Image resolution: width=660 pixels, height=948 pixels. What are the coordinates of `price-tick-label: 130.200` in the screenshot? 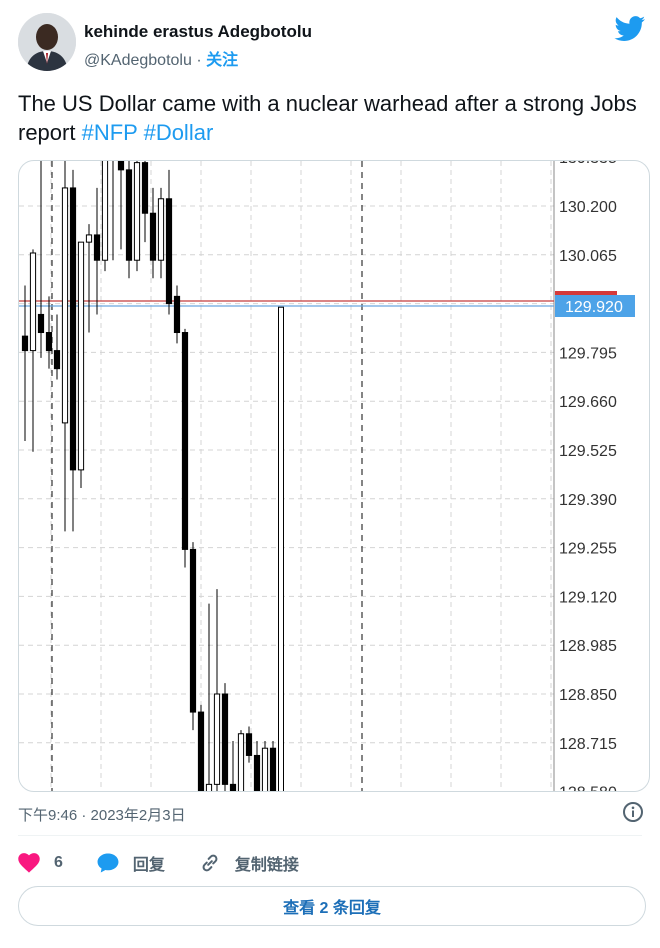 It's located at (588, 207).